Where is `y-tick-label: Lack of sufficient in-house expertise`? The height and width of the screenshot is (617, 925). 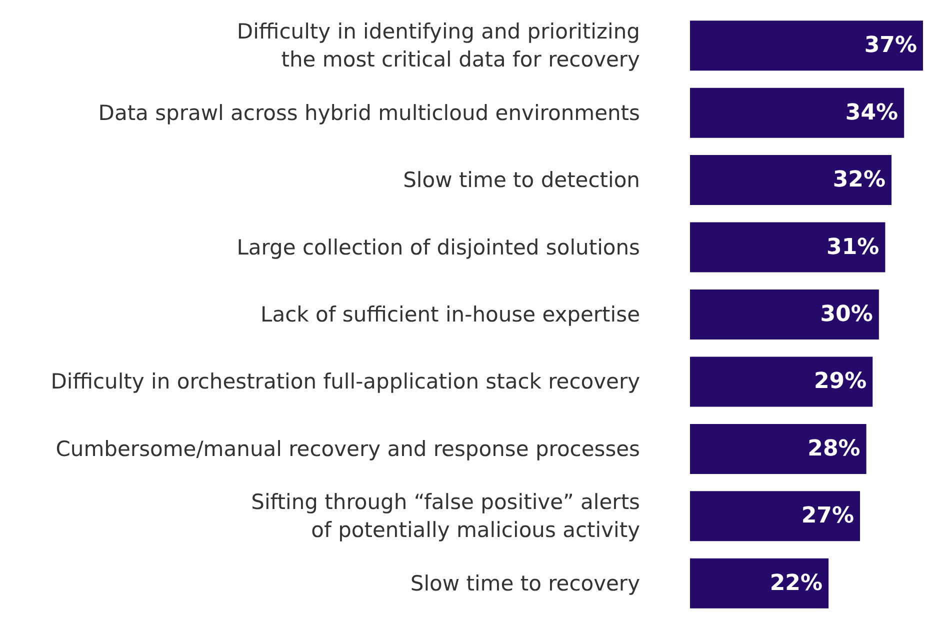
y-tick-label: Lack of sufficient in-house expertise is located at coordinates (450, 314).